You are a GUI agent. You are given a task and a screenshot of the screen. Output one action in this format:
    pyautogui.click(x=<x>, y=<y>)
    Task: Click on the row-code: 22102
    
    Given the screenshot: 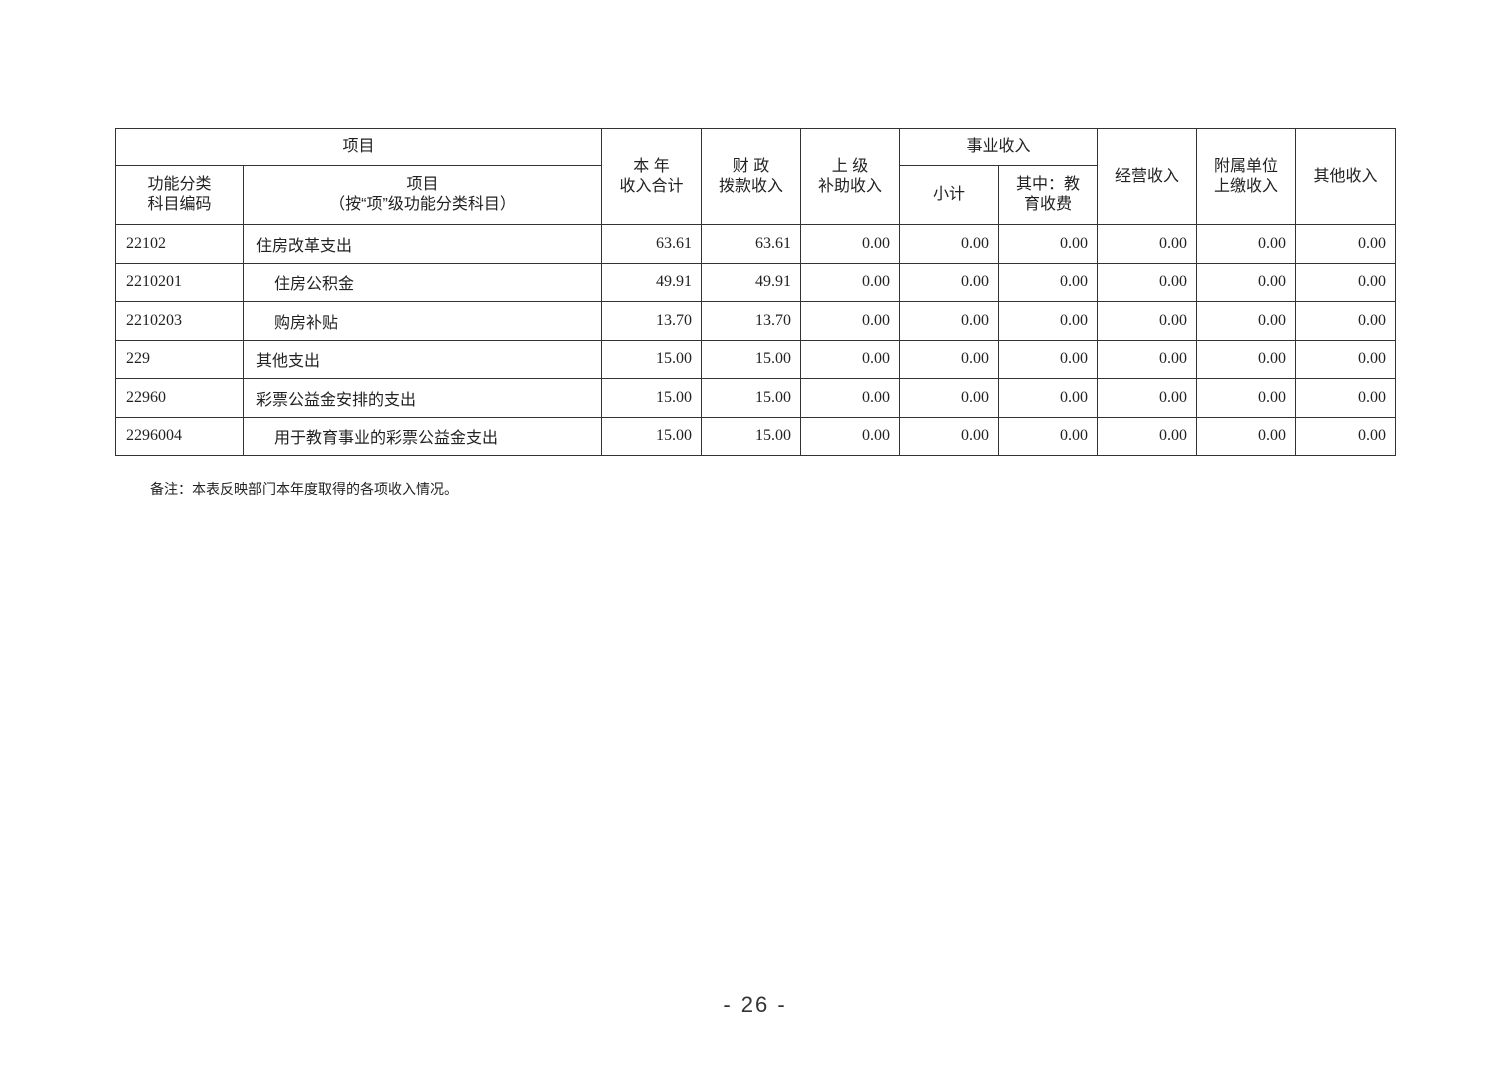 What is the action you would take?
    pyautogui.click(x=179, y=244)
    